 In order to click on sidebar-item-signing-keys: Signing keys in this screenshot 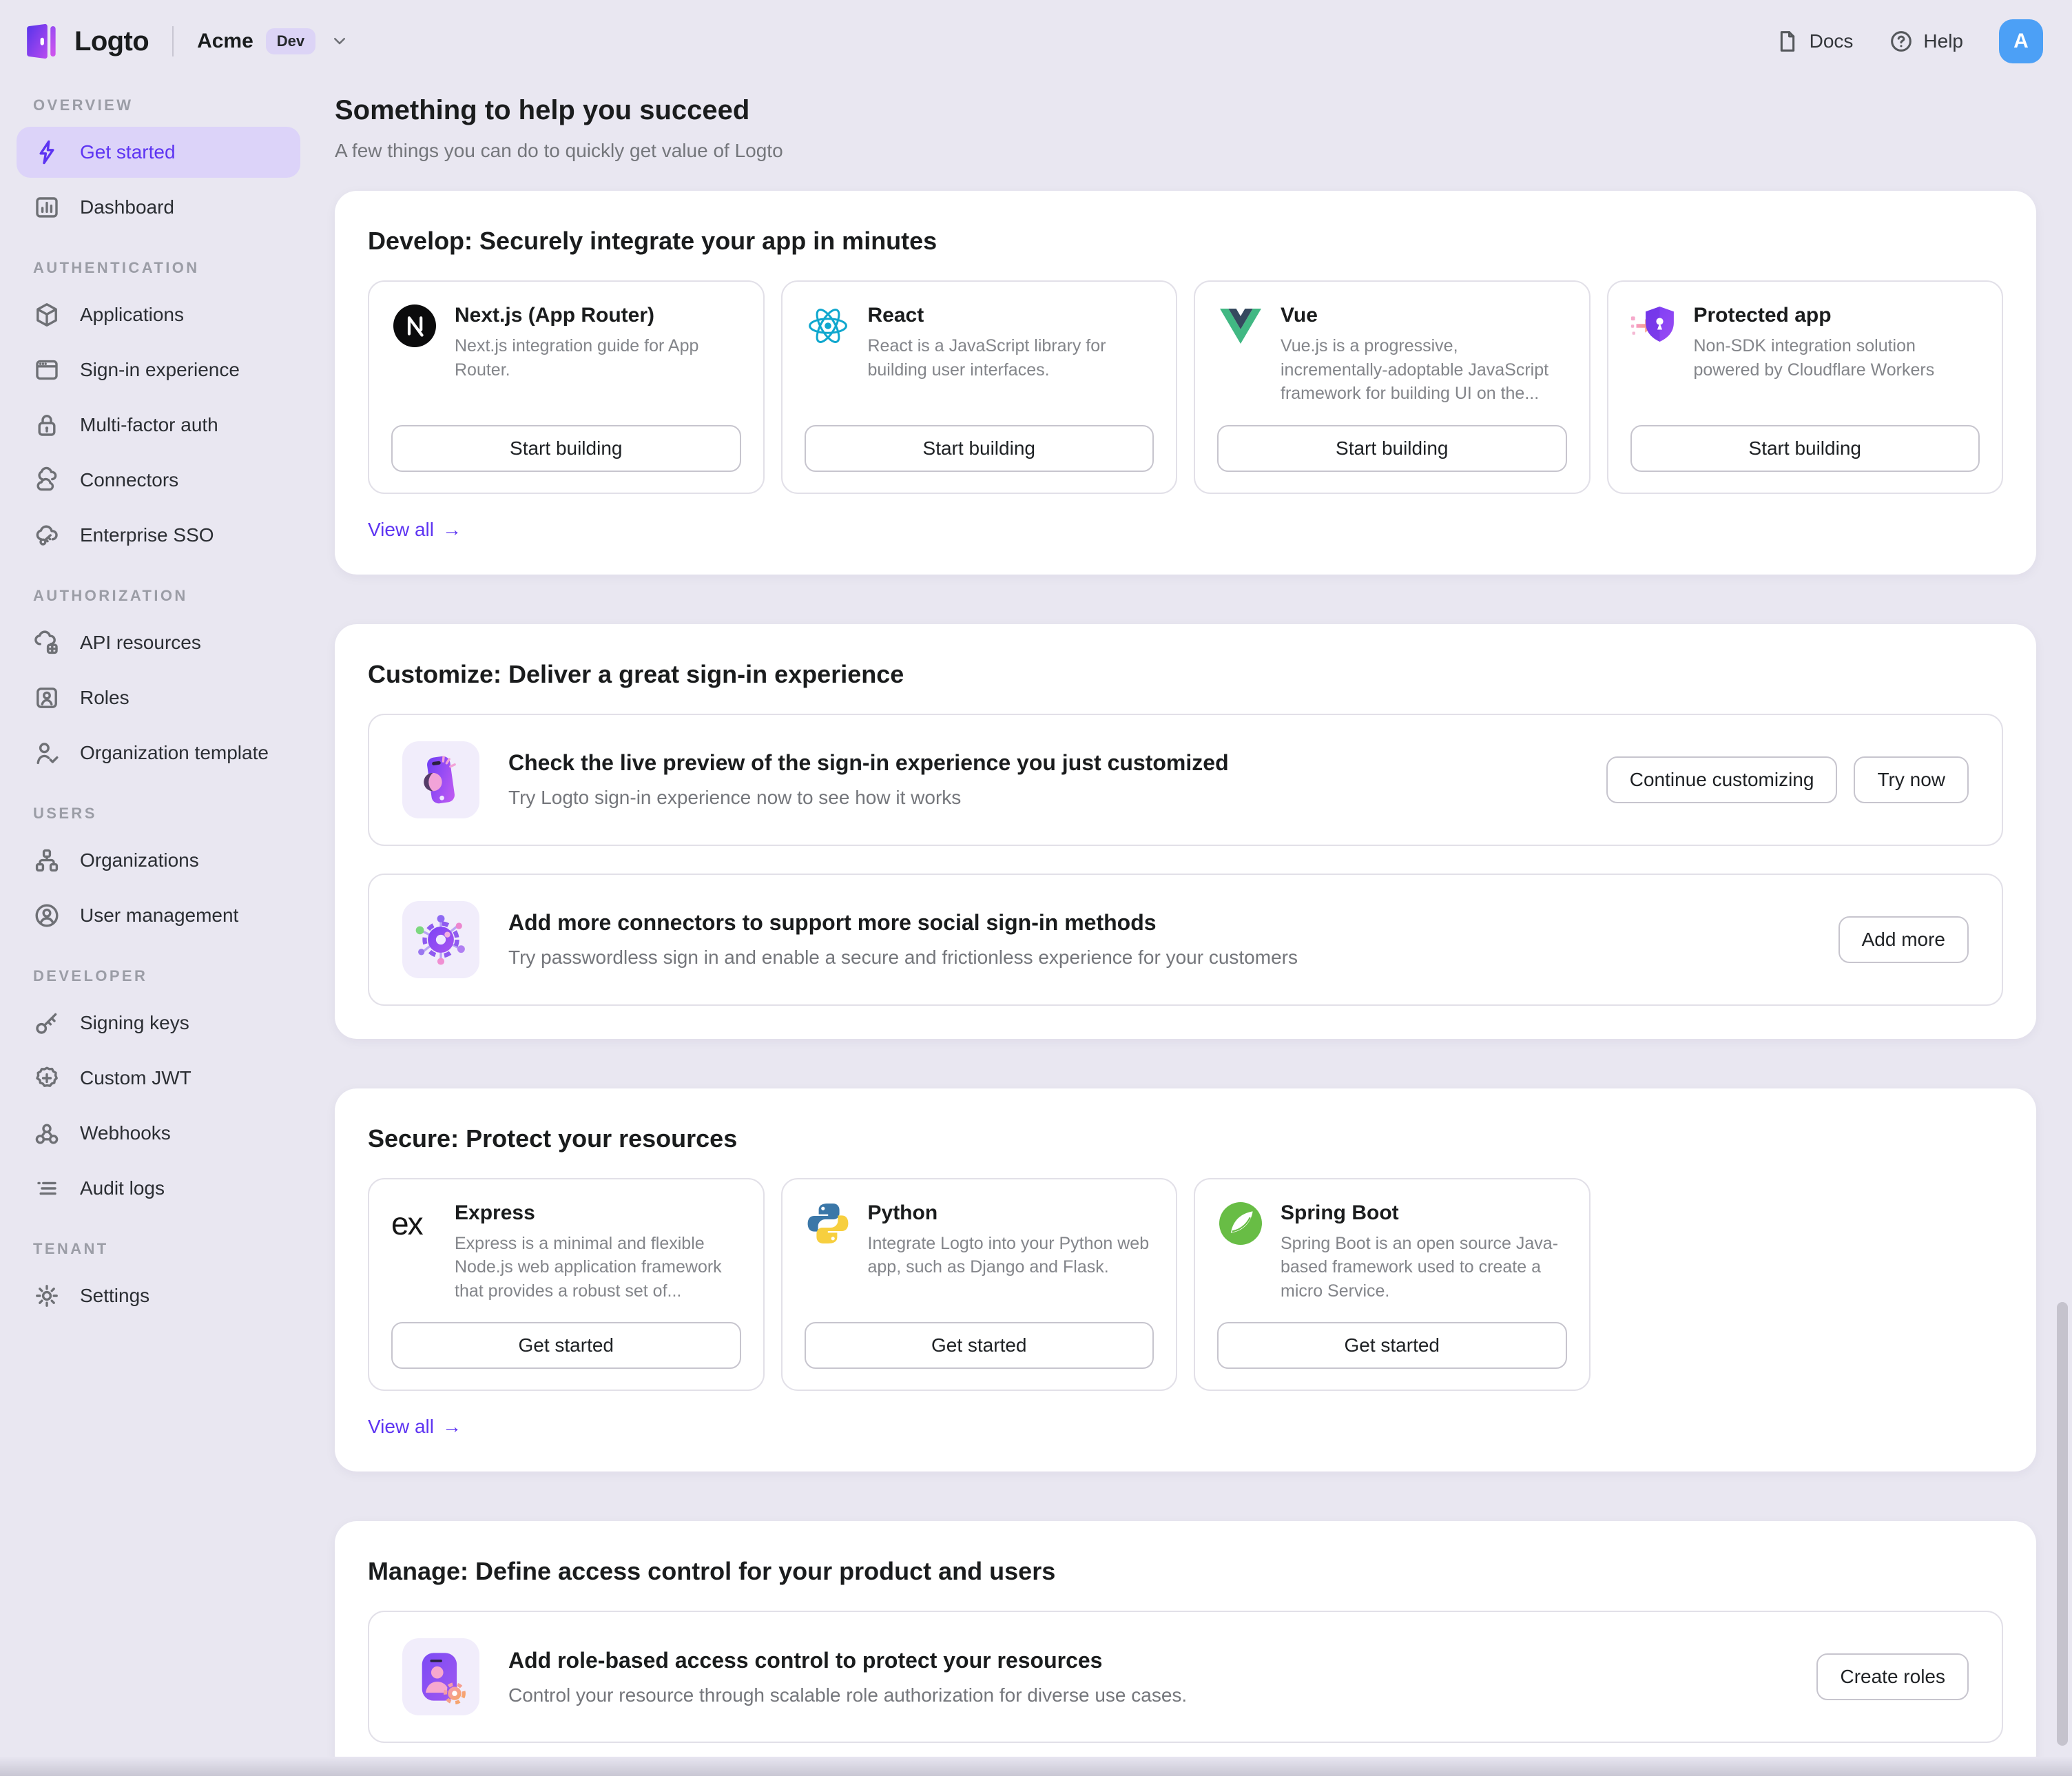, I will do `click(158, 1024)`.